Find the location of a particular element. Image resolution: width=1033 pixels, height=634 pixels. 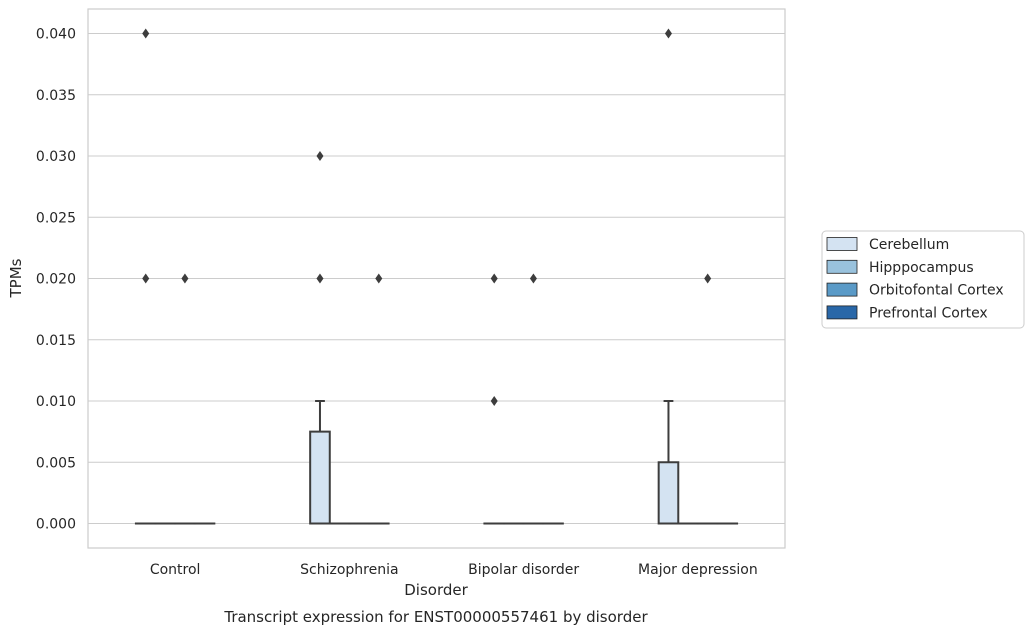

legend-label: Prefrontal Cortex is located at coordinates (928, 313).